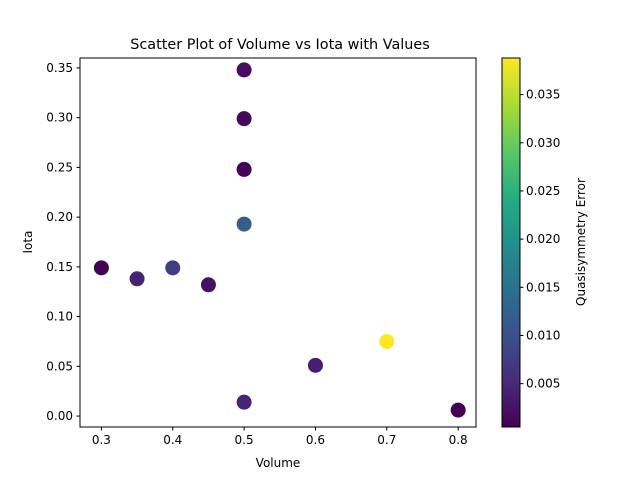  What do you see at coordinates (386, 440) in the screenshot?
I see `x-tick-label: 0.7` at bounding box center [386, 440].